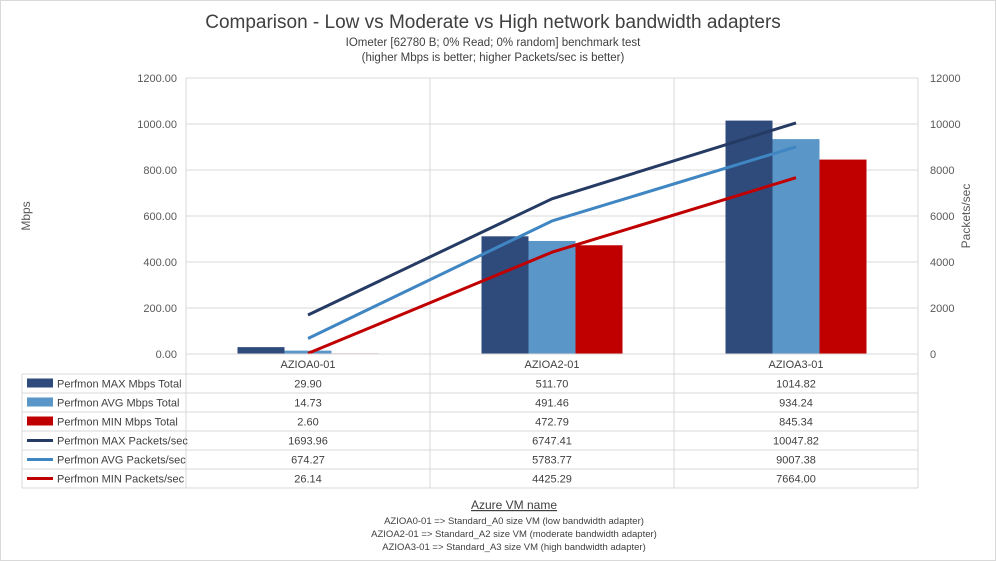 Image resolution: width=996 pixels, height=561 pixels. I want to click on y-tick-left: 1200.00, so click(157, 79).